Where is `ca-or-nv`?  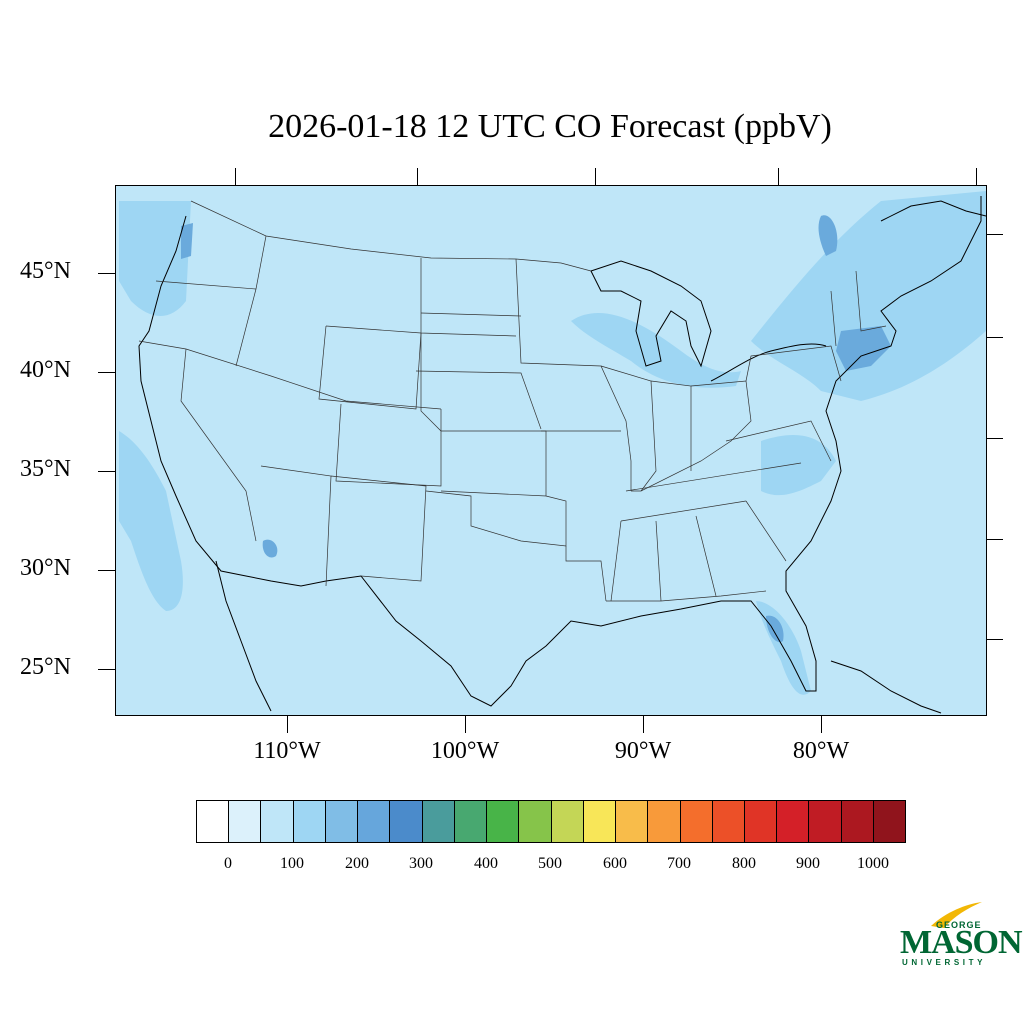 ca-or-nv is located at coordinates (290, 375).